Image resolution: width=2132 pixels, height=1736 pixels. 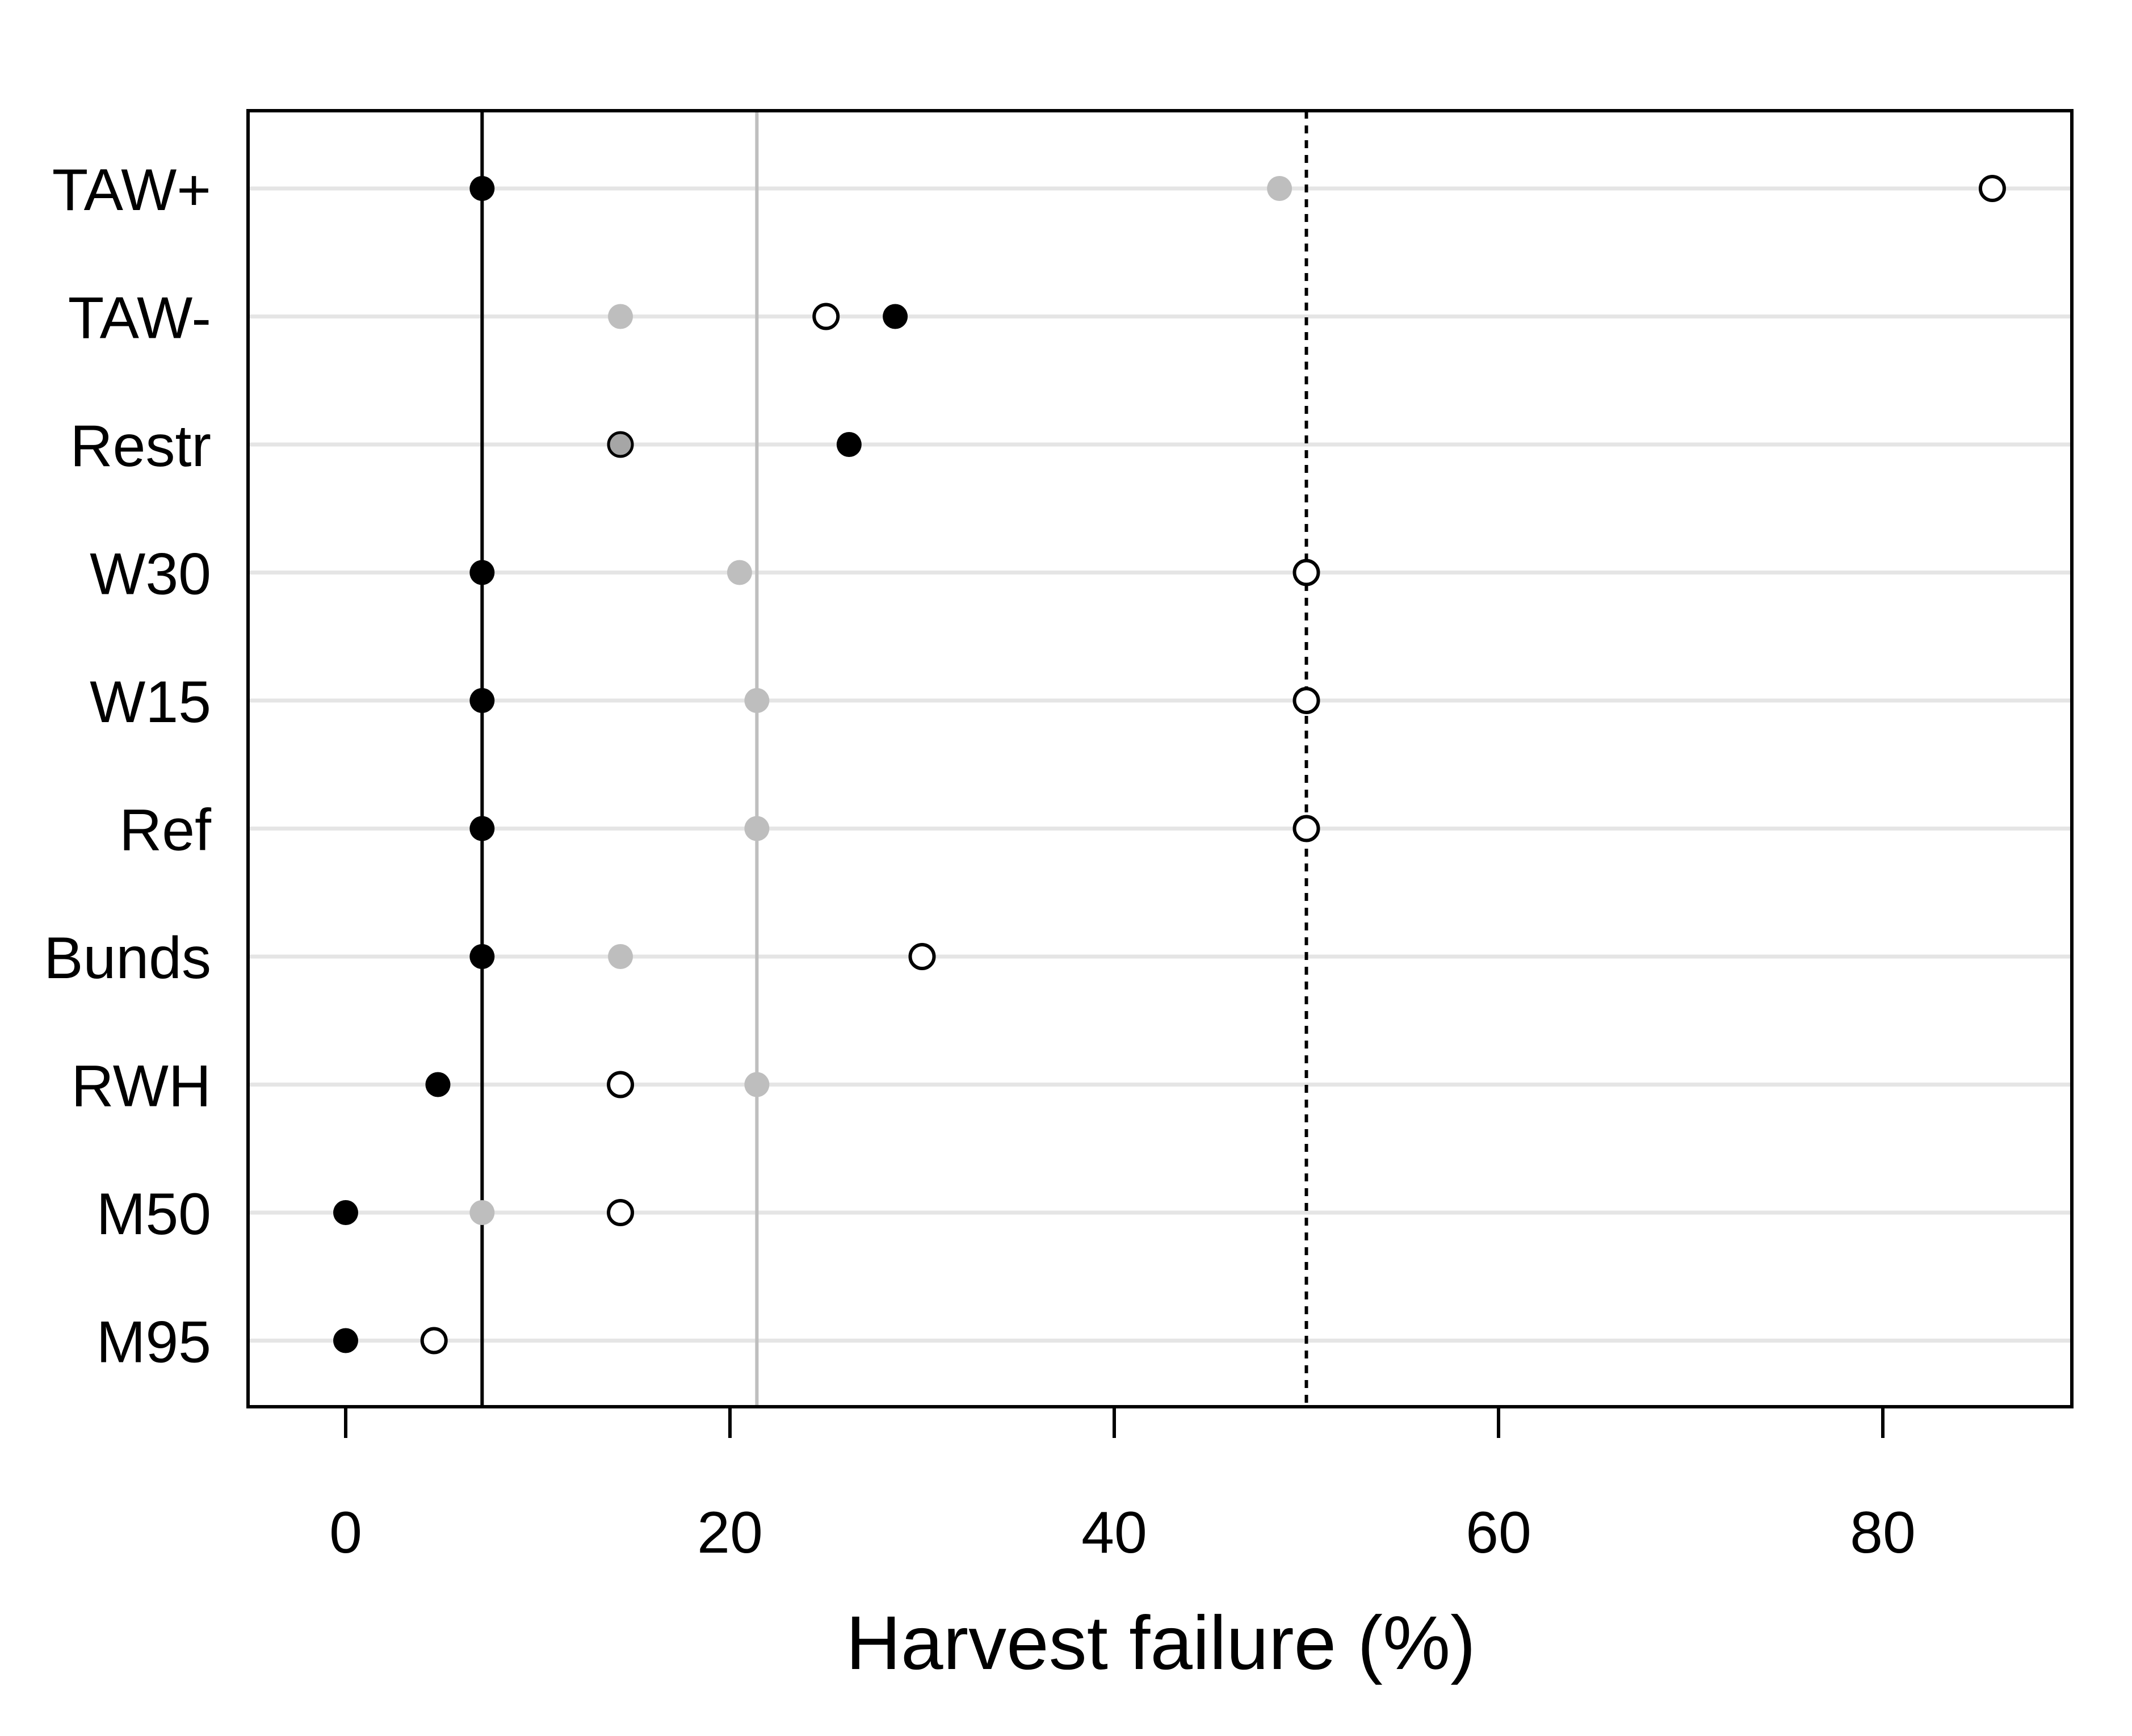 I want to click on x-tick-label: 80, so click(x=1883, y=1533).